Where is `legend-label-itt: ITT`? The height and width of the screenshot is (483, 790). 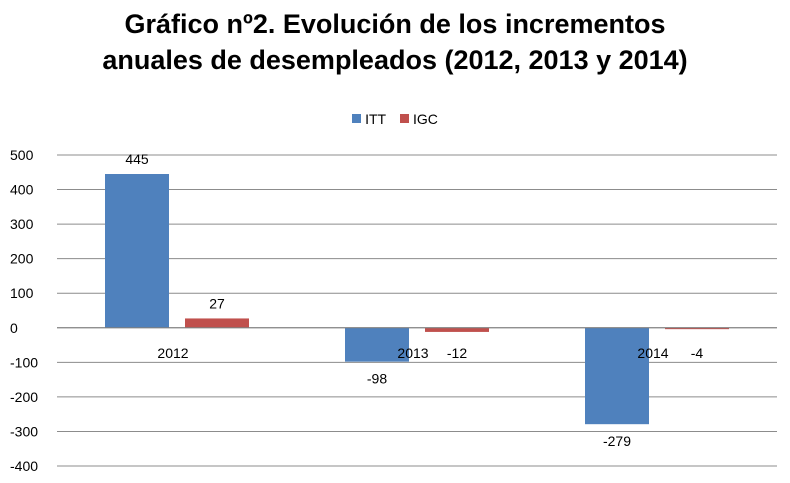 legend-label-itt: ITT is located at coordinates (376, 118).